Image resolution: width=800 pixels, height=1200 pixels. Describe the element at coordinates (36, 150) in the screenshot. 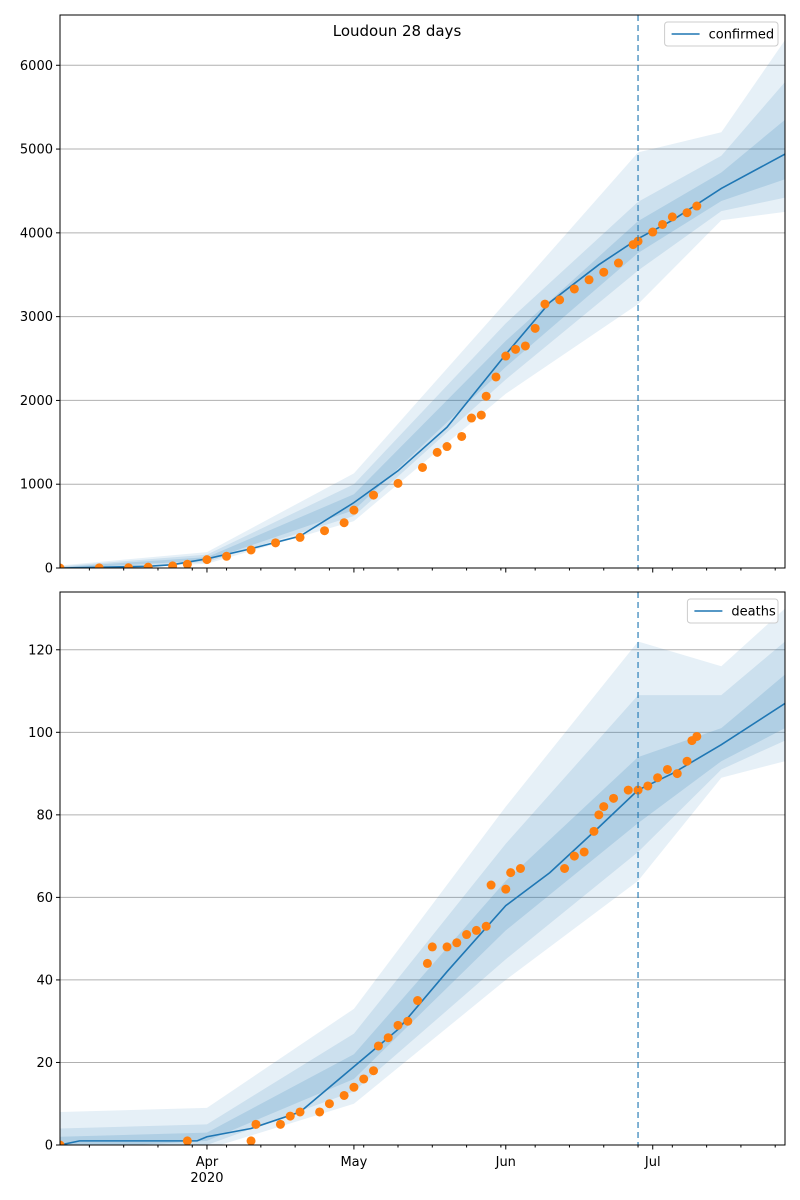

I see `y-tick-label: 5000` at that location.